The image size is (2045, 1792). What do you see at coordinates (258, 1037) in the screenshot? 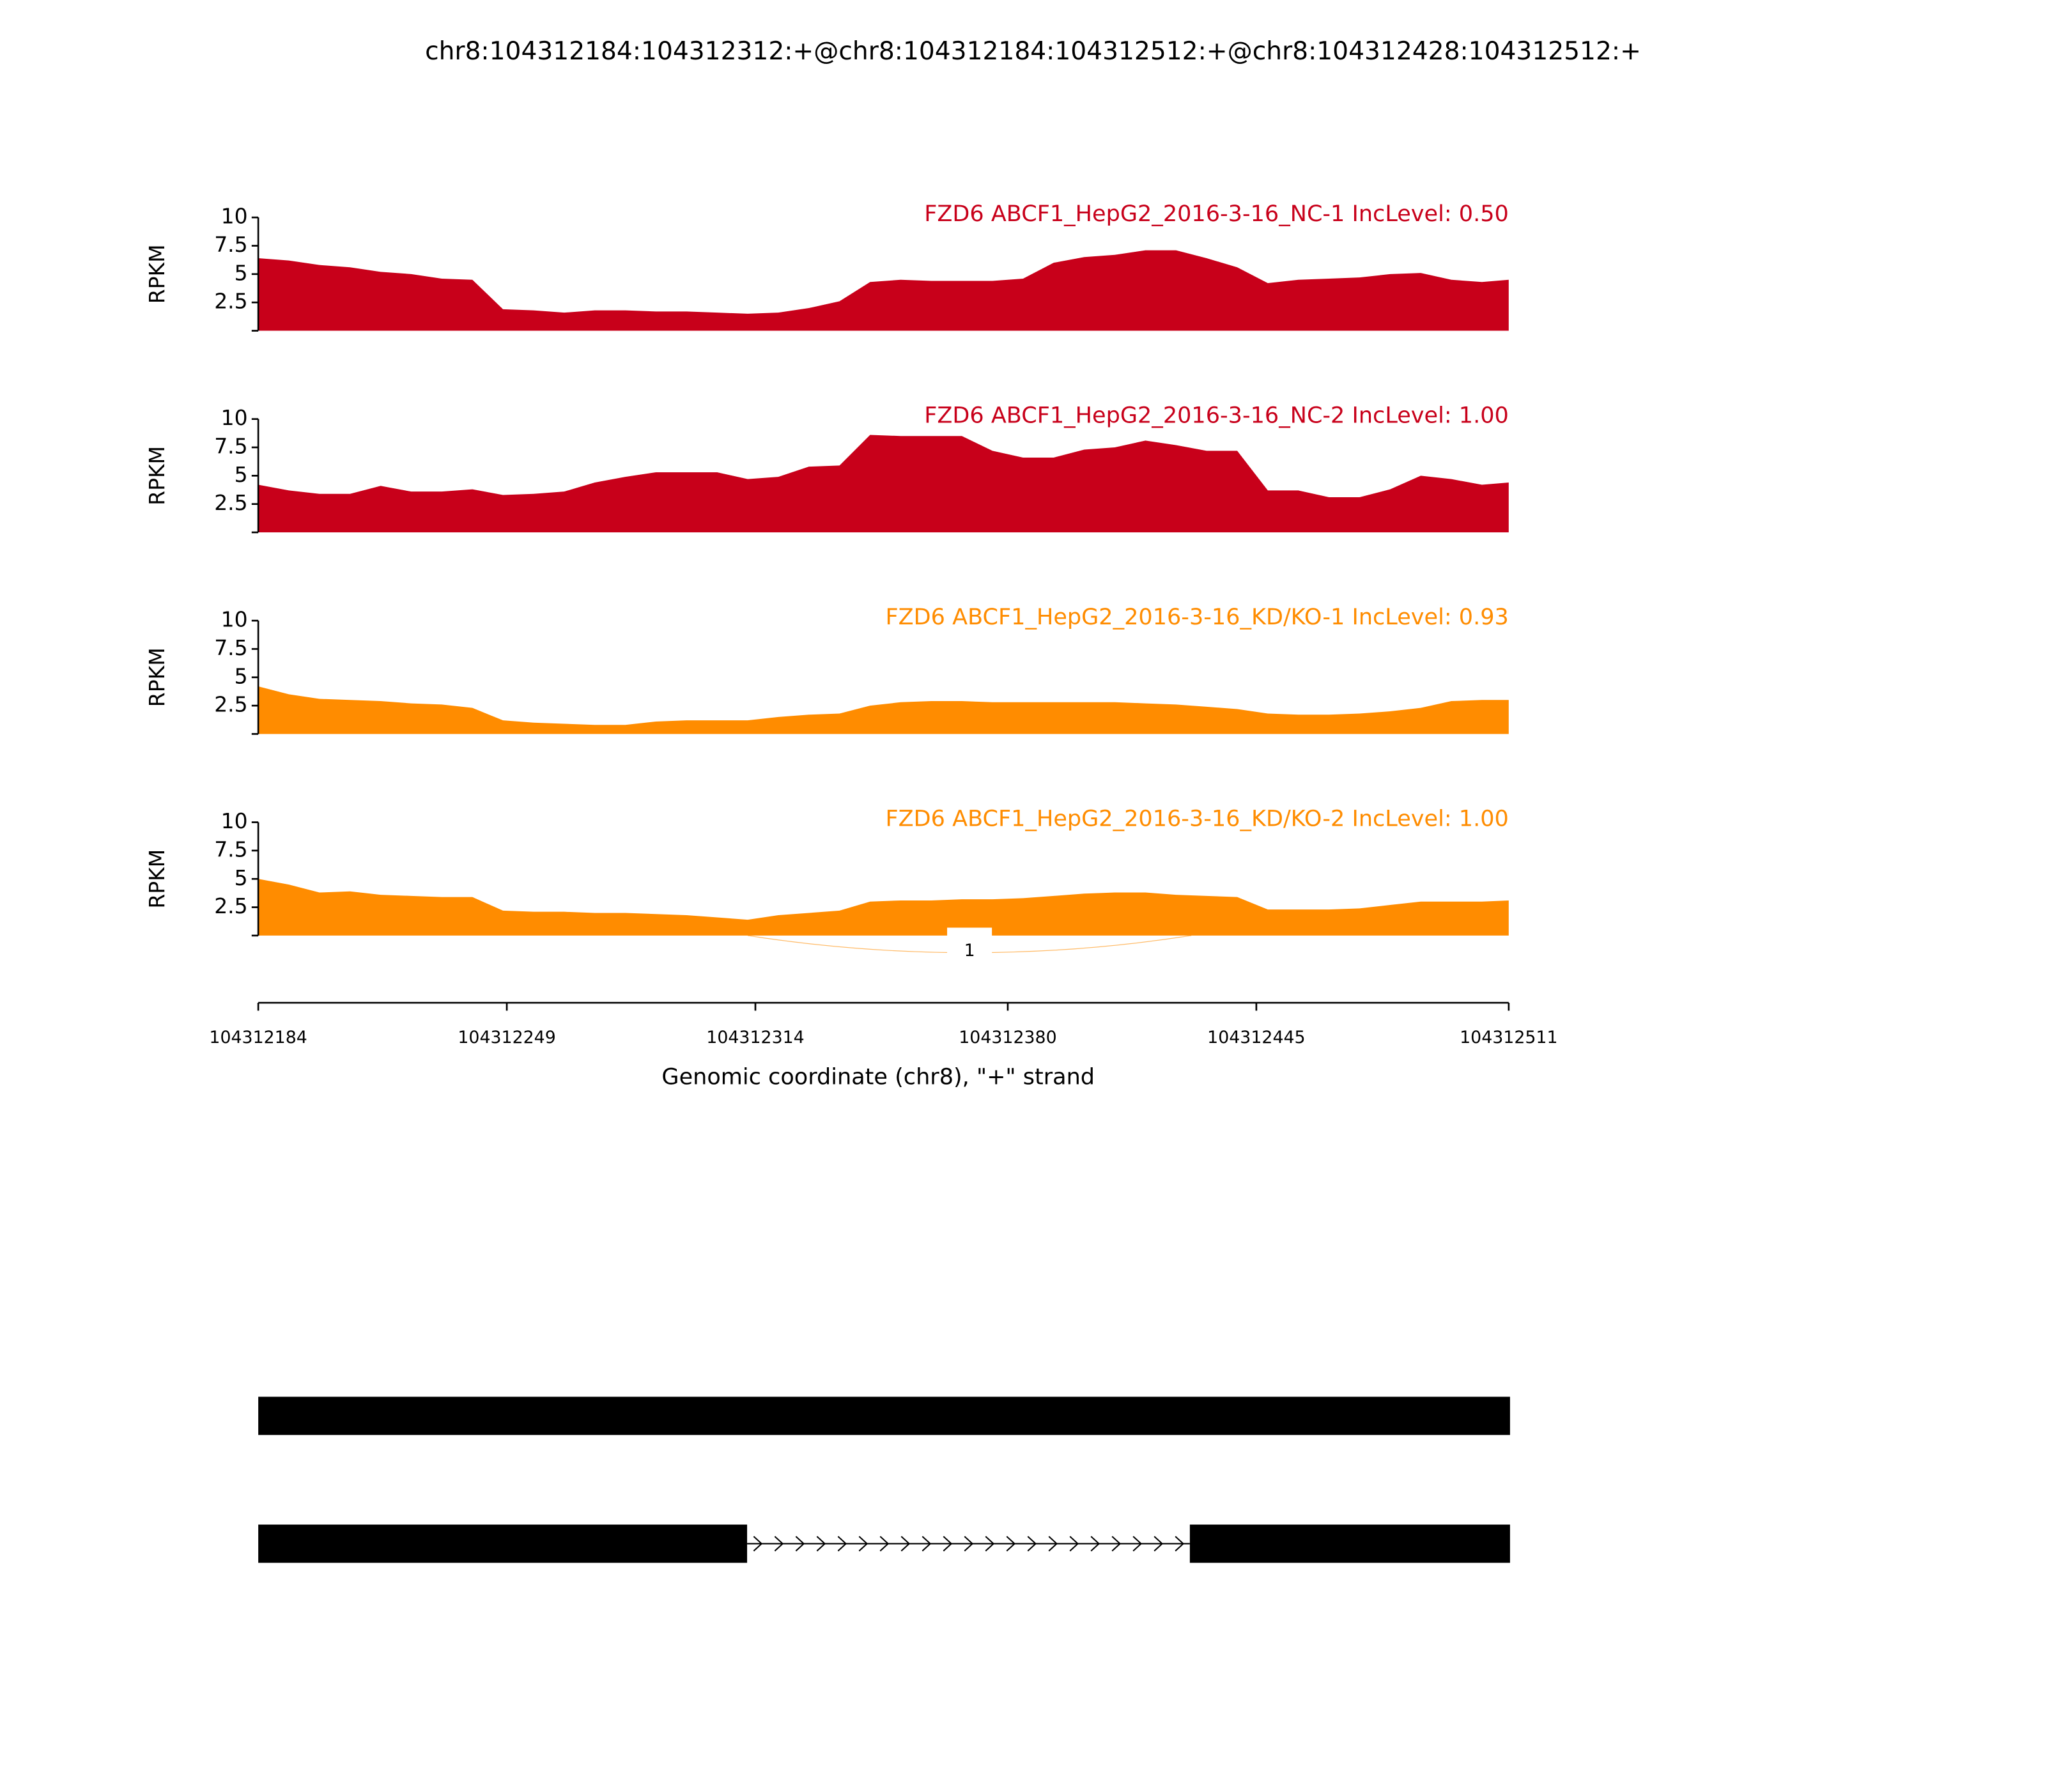
I see `x-tick-label: 104312184` at bounding box center [258, 1037].